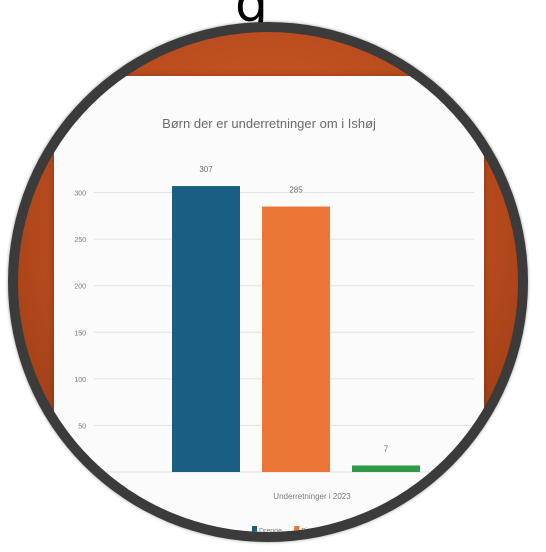 The image size is (546, 552). What do you see at coordinates (80, 333) in the screenshot?
I see `y-tick-label: 150` at bounding box center [80, 333].